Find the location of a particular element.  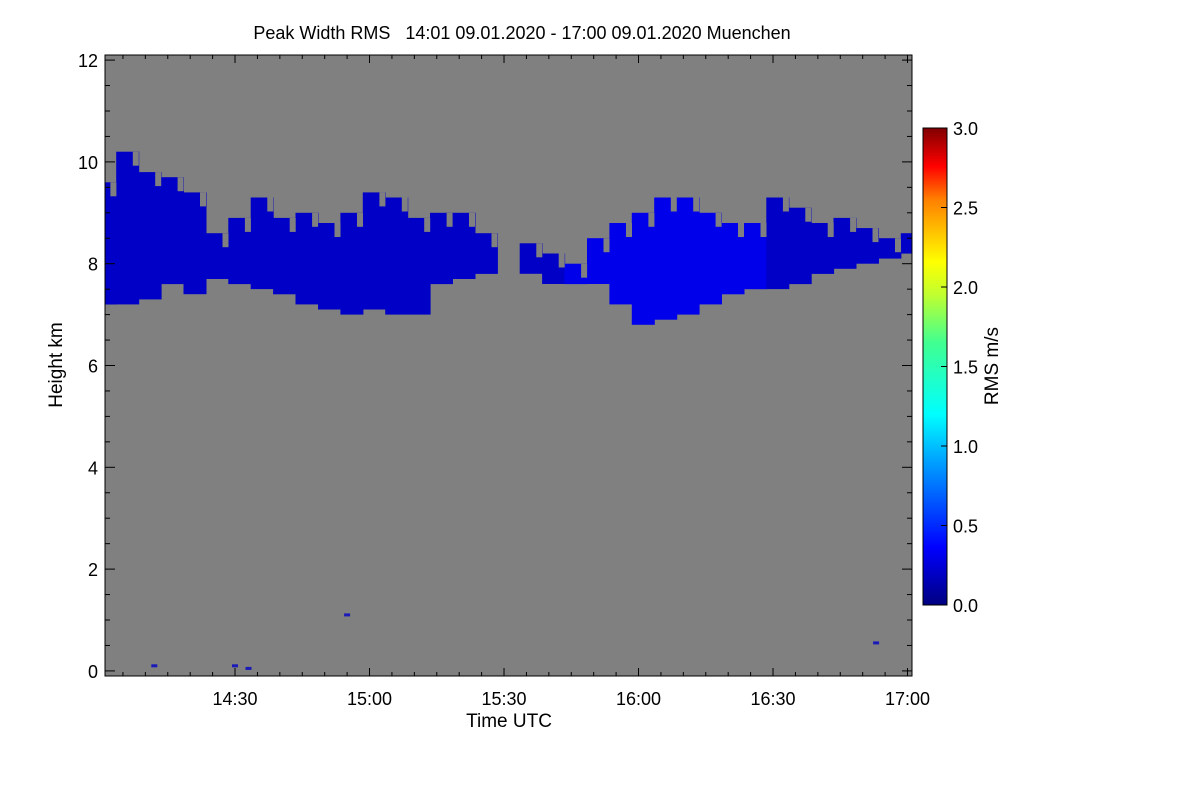

x-tick-label: 16:30 is located at coordinates (772, 699).